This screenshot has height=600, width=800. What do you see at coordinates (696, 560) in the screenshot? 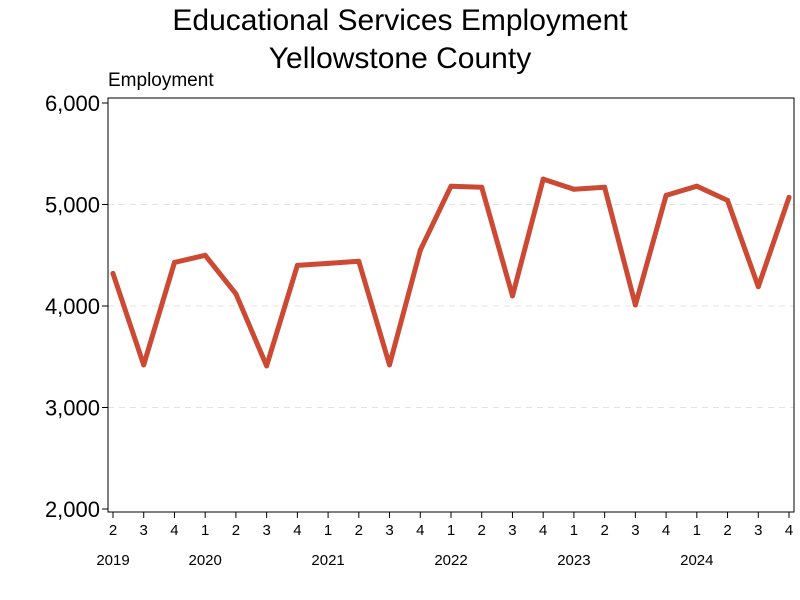
I see `year-label: 2024` at bounding box center [696, 560].